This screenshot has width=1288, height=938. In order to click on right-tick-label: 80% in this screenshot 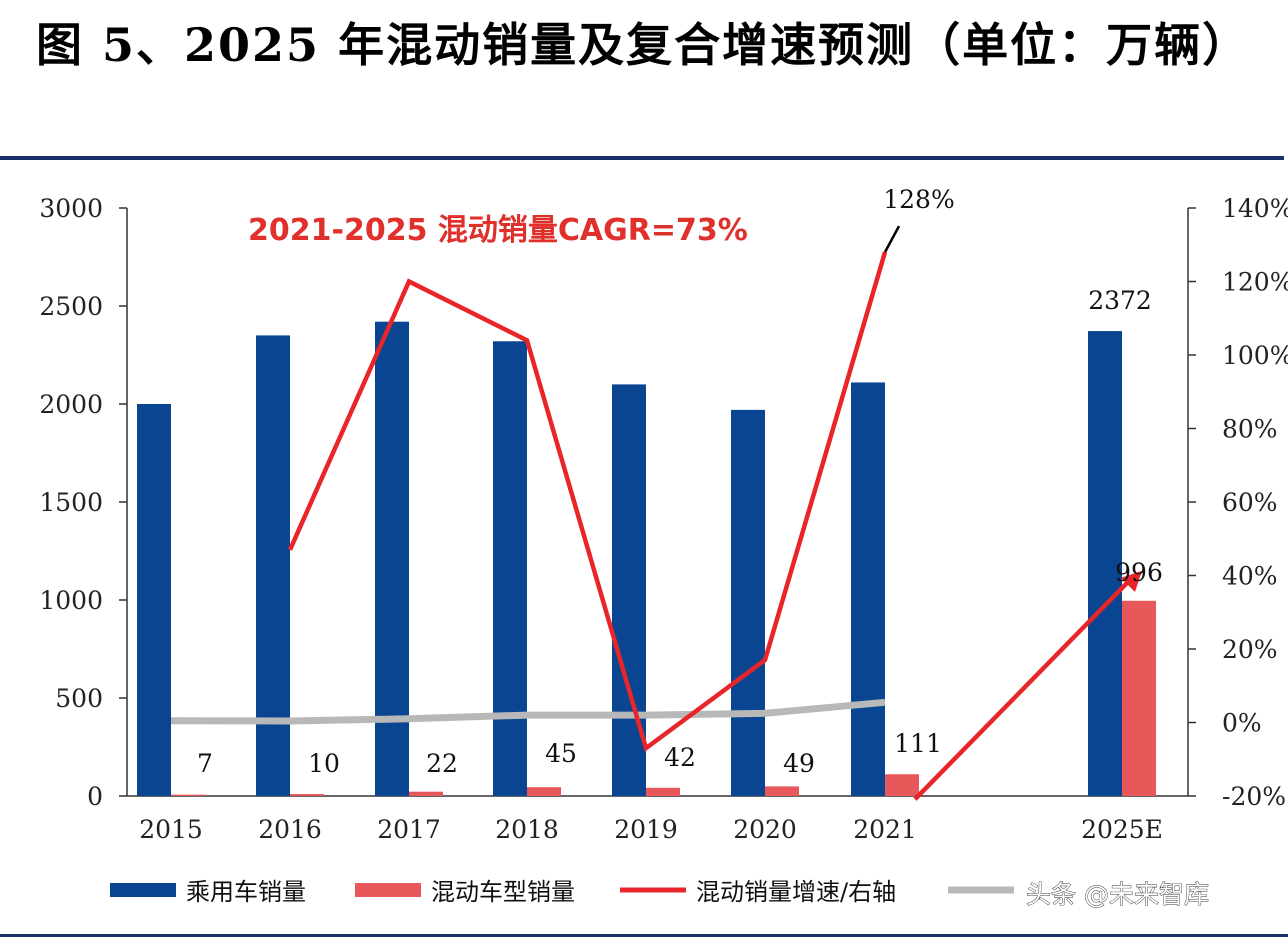, I will do `click(1250, 429)`.